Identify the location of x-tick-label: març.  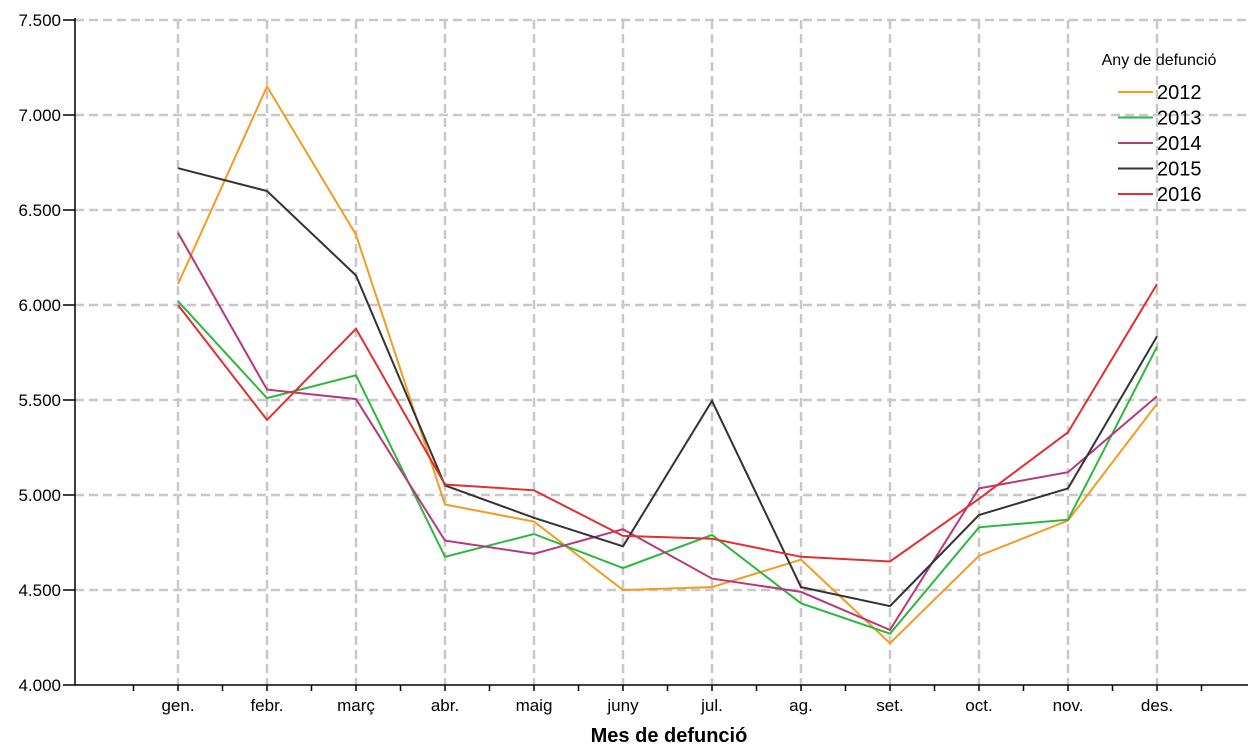
(356, 705).